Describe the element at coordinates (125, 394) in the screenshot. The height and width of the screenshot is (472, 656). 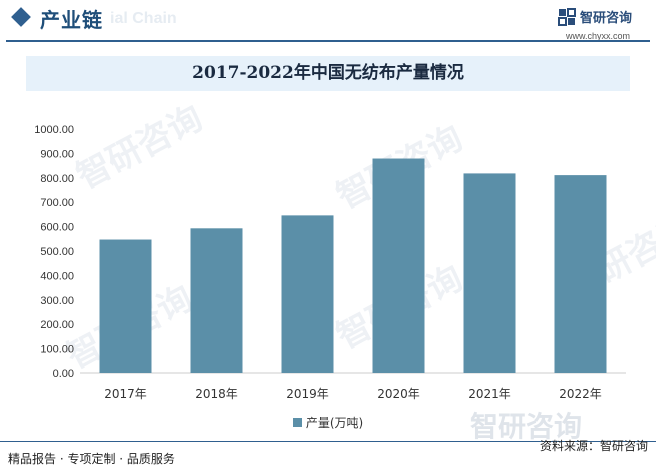
I see `x-tick-label: 2017年` at that location.